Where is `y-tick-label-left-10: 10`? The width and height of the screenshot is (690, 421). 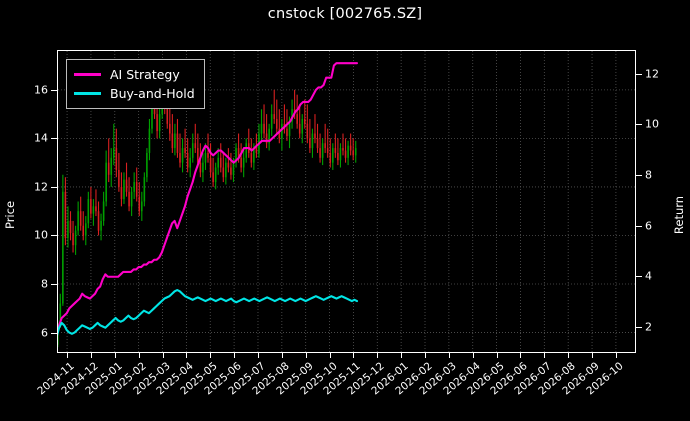
y-tick-label-left-10: 10 is located at coordinates (41, 235).